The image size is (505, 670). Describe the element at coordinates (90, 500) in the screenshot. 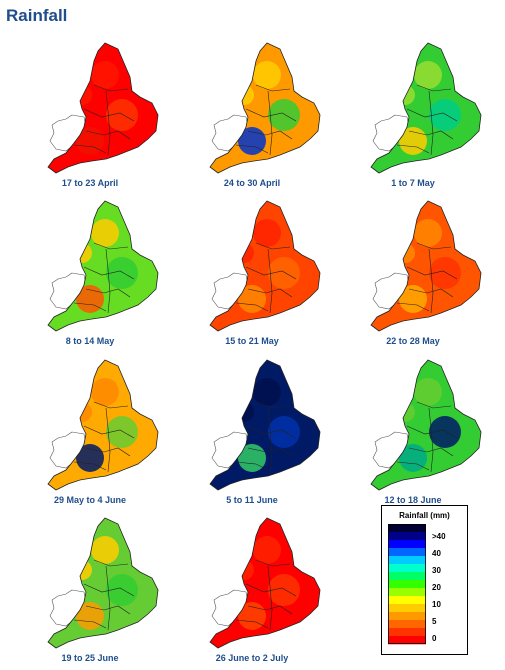

I see `map-caption: 29 May to 4 June` at that location.